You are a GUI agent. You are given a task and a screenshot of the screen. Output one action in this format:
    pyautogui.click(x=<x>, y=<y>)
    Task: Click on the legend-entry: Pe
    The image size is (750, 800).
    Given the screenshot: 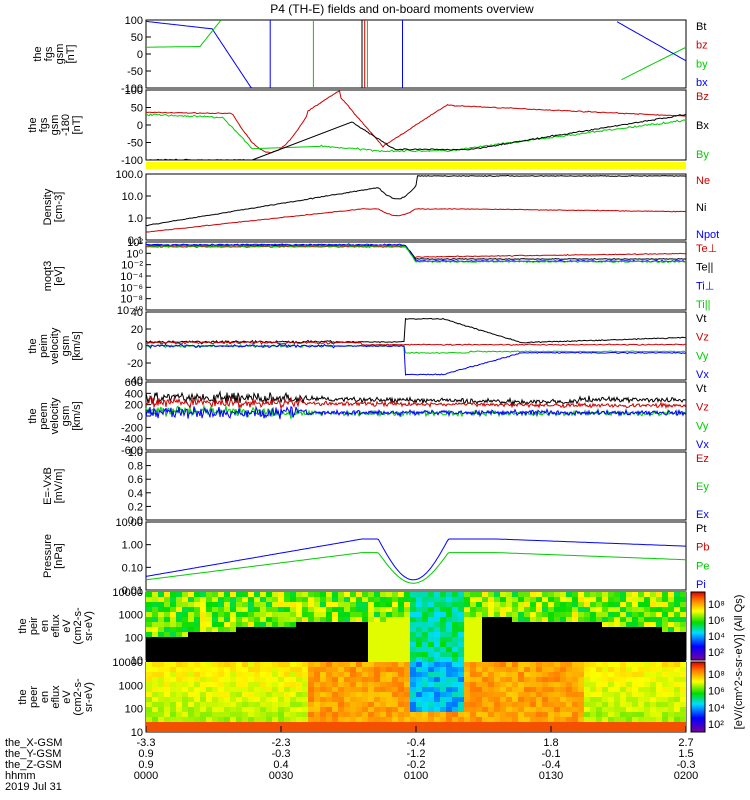 What is the action you would take?
    pyautogui.click(x=702, y=566)
    